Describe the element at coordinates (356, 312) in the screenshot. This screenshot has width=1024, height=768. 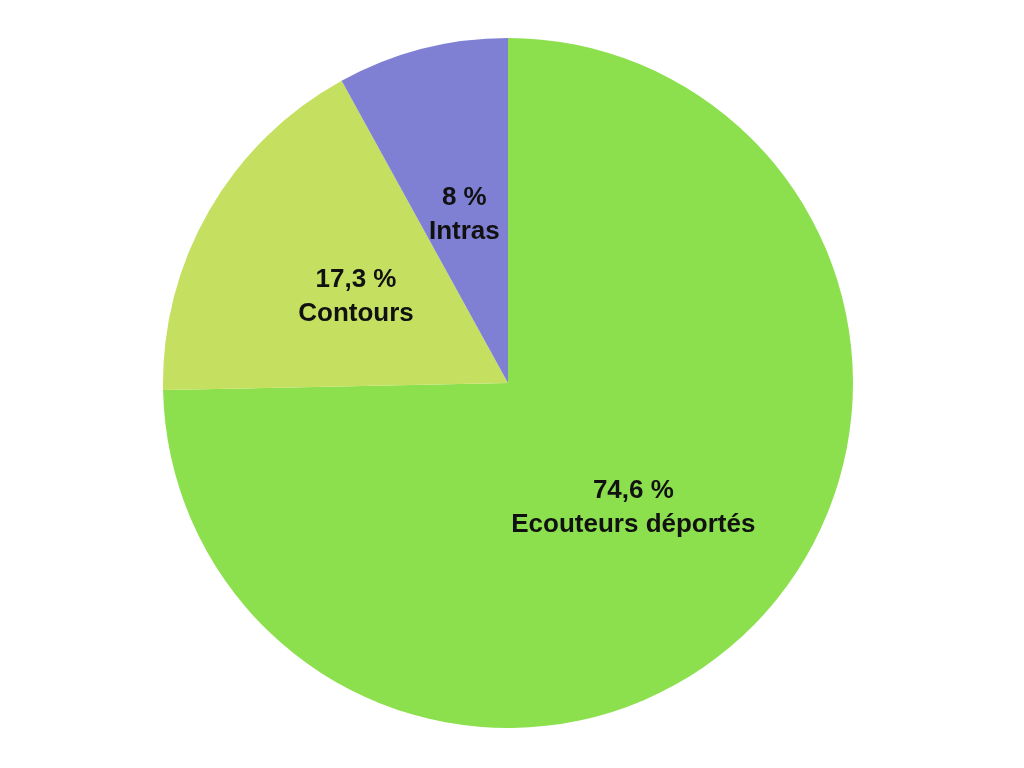
I see `slice-label: Contours` at that location.